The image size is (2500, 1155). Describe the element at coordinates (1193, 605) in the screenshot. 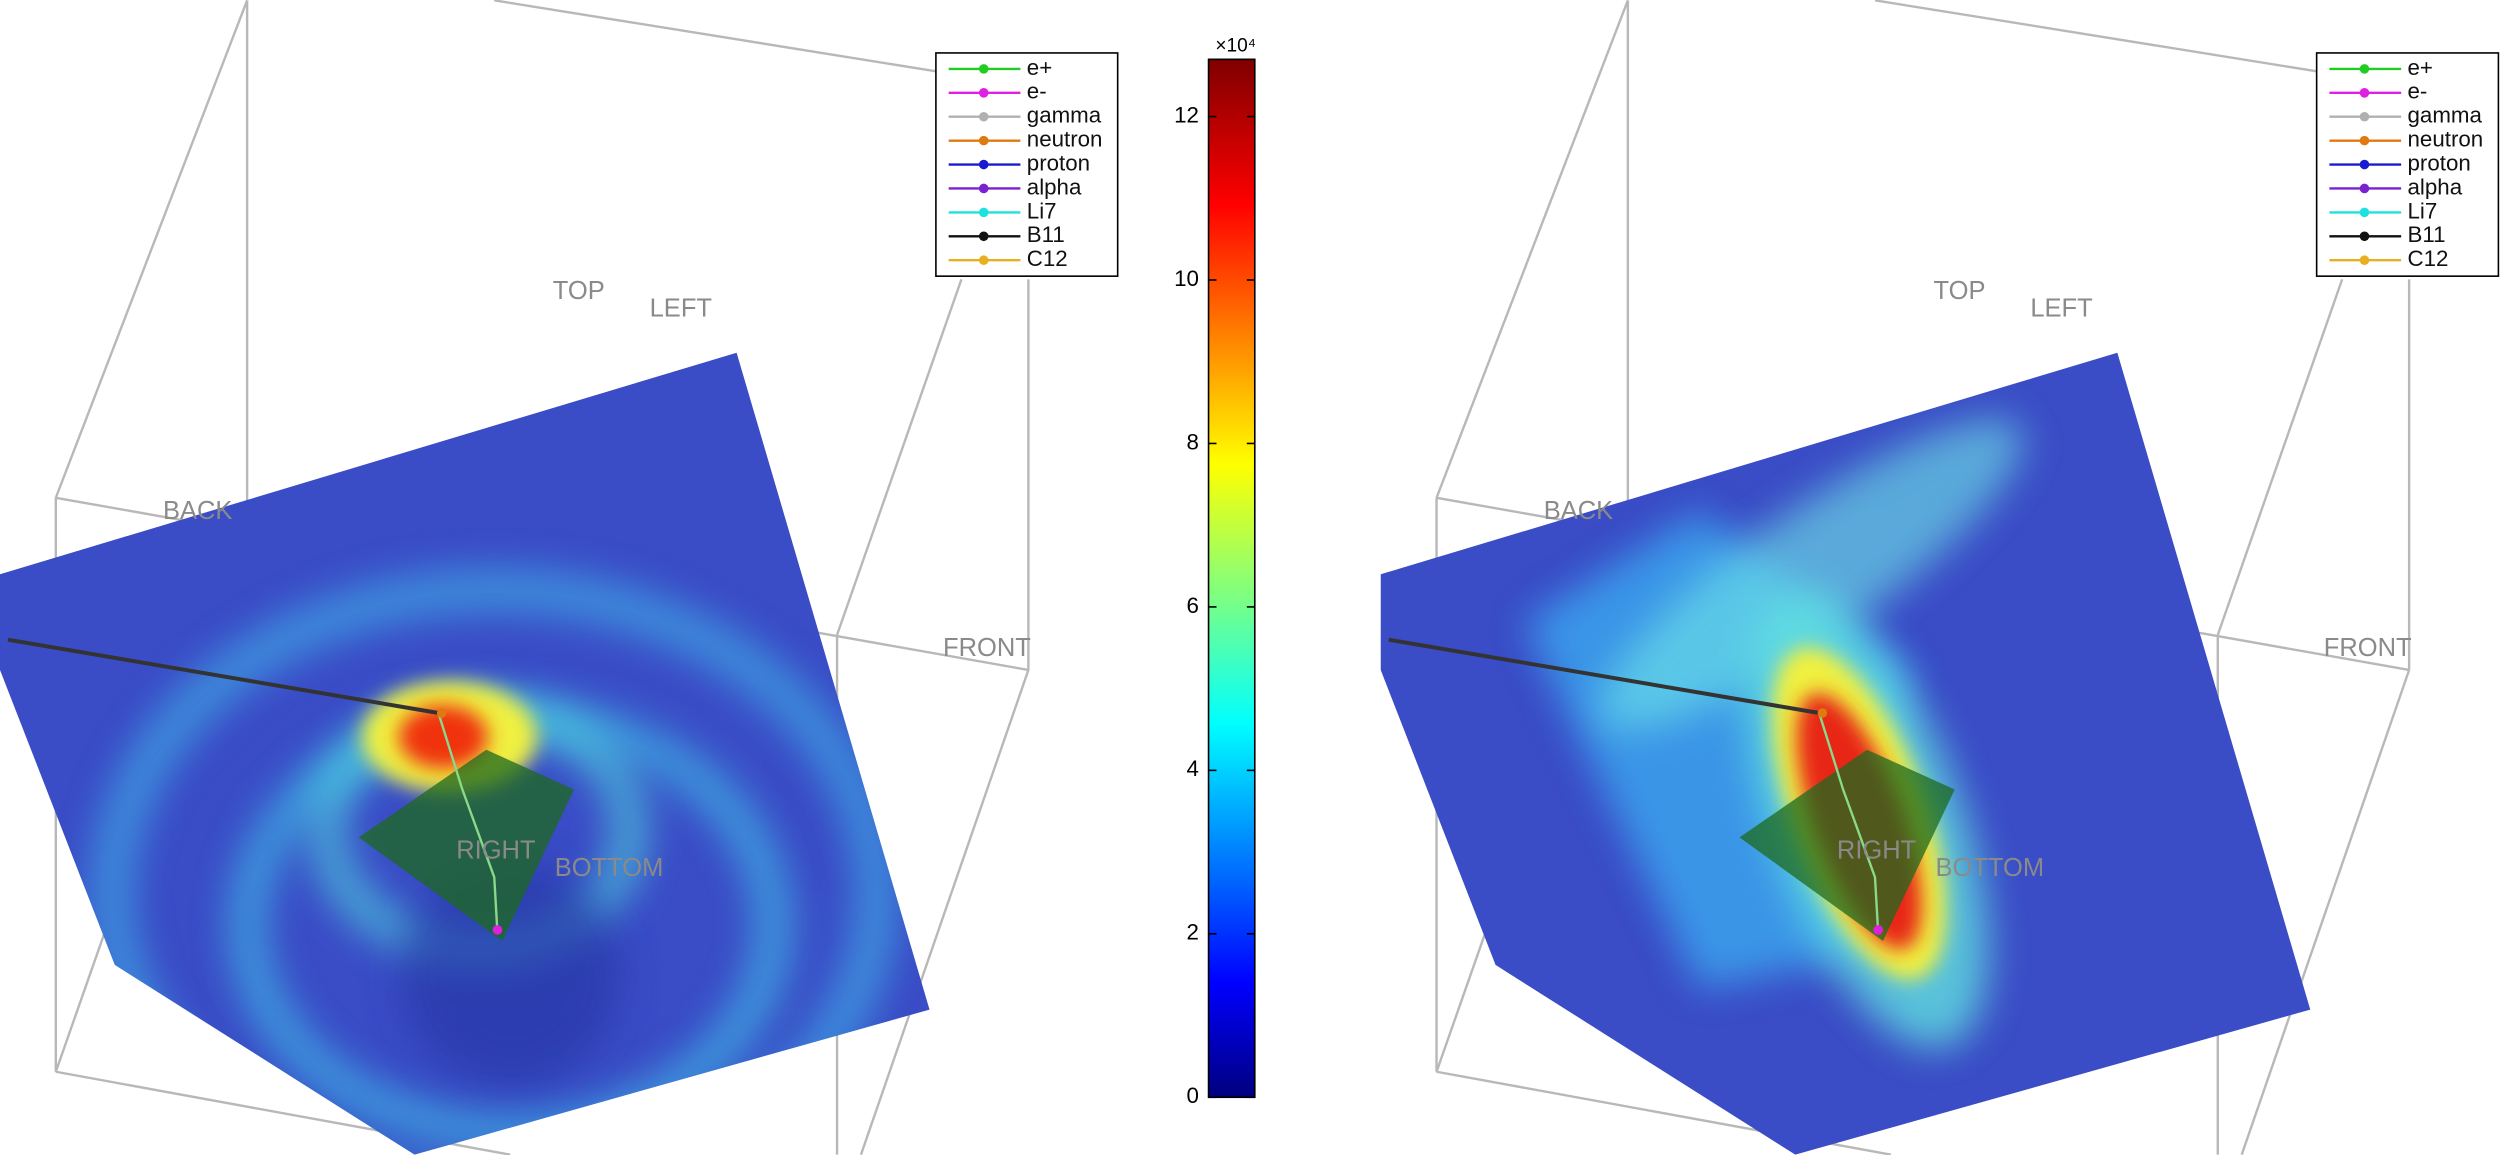

I see `tick-label: 6` at that location.